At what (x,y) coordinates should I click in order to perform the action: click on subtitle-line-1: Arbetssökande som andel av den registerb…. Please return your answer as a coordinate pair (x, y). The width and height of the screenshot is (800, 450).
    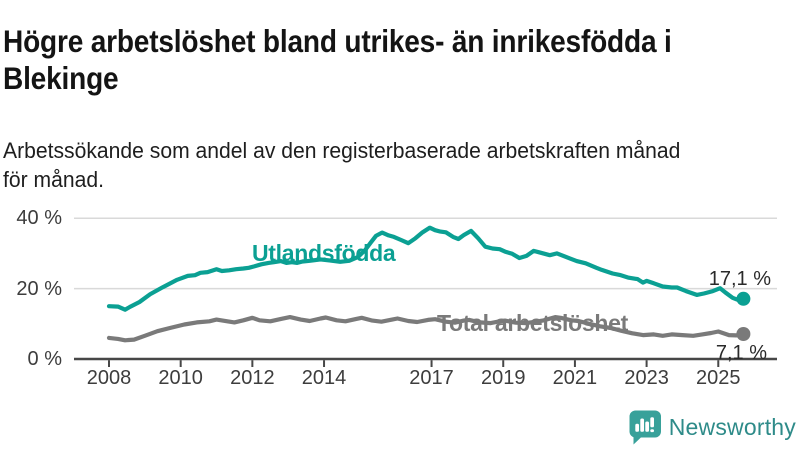
    Looking at the image, I should click on (342, 150).